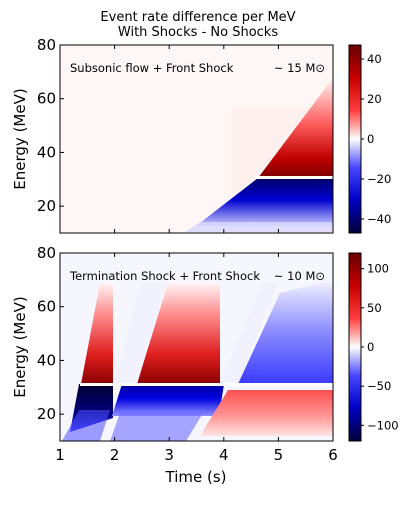 The image size is (415, 513). I want to click on top-zero-line, so click(294, 177).